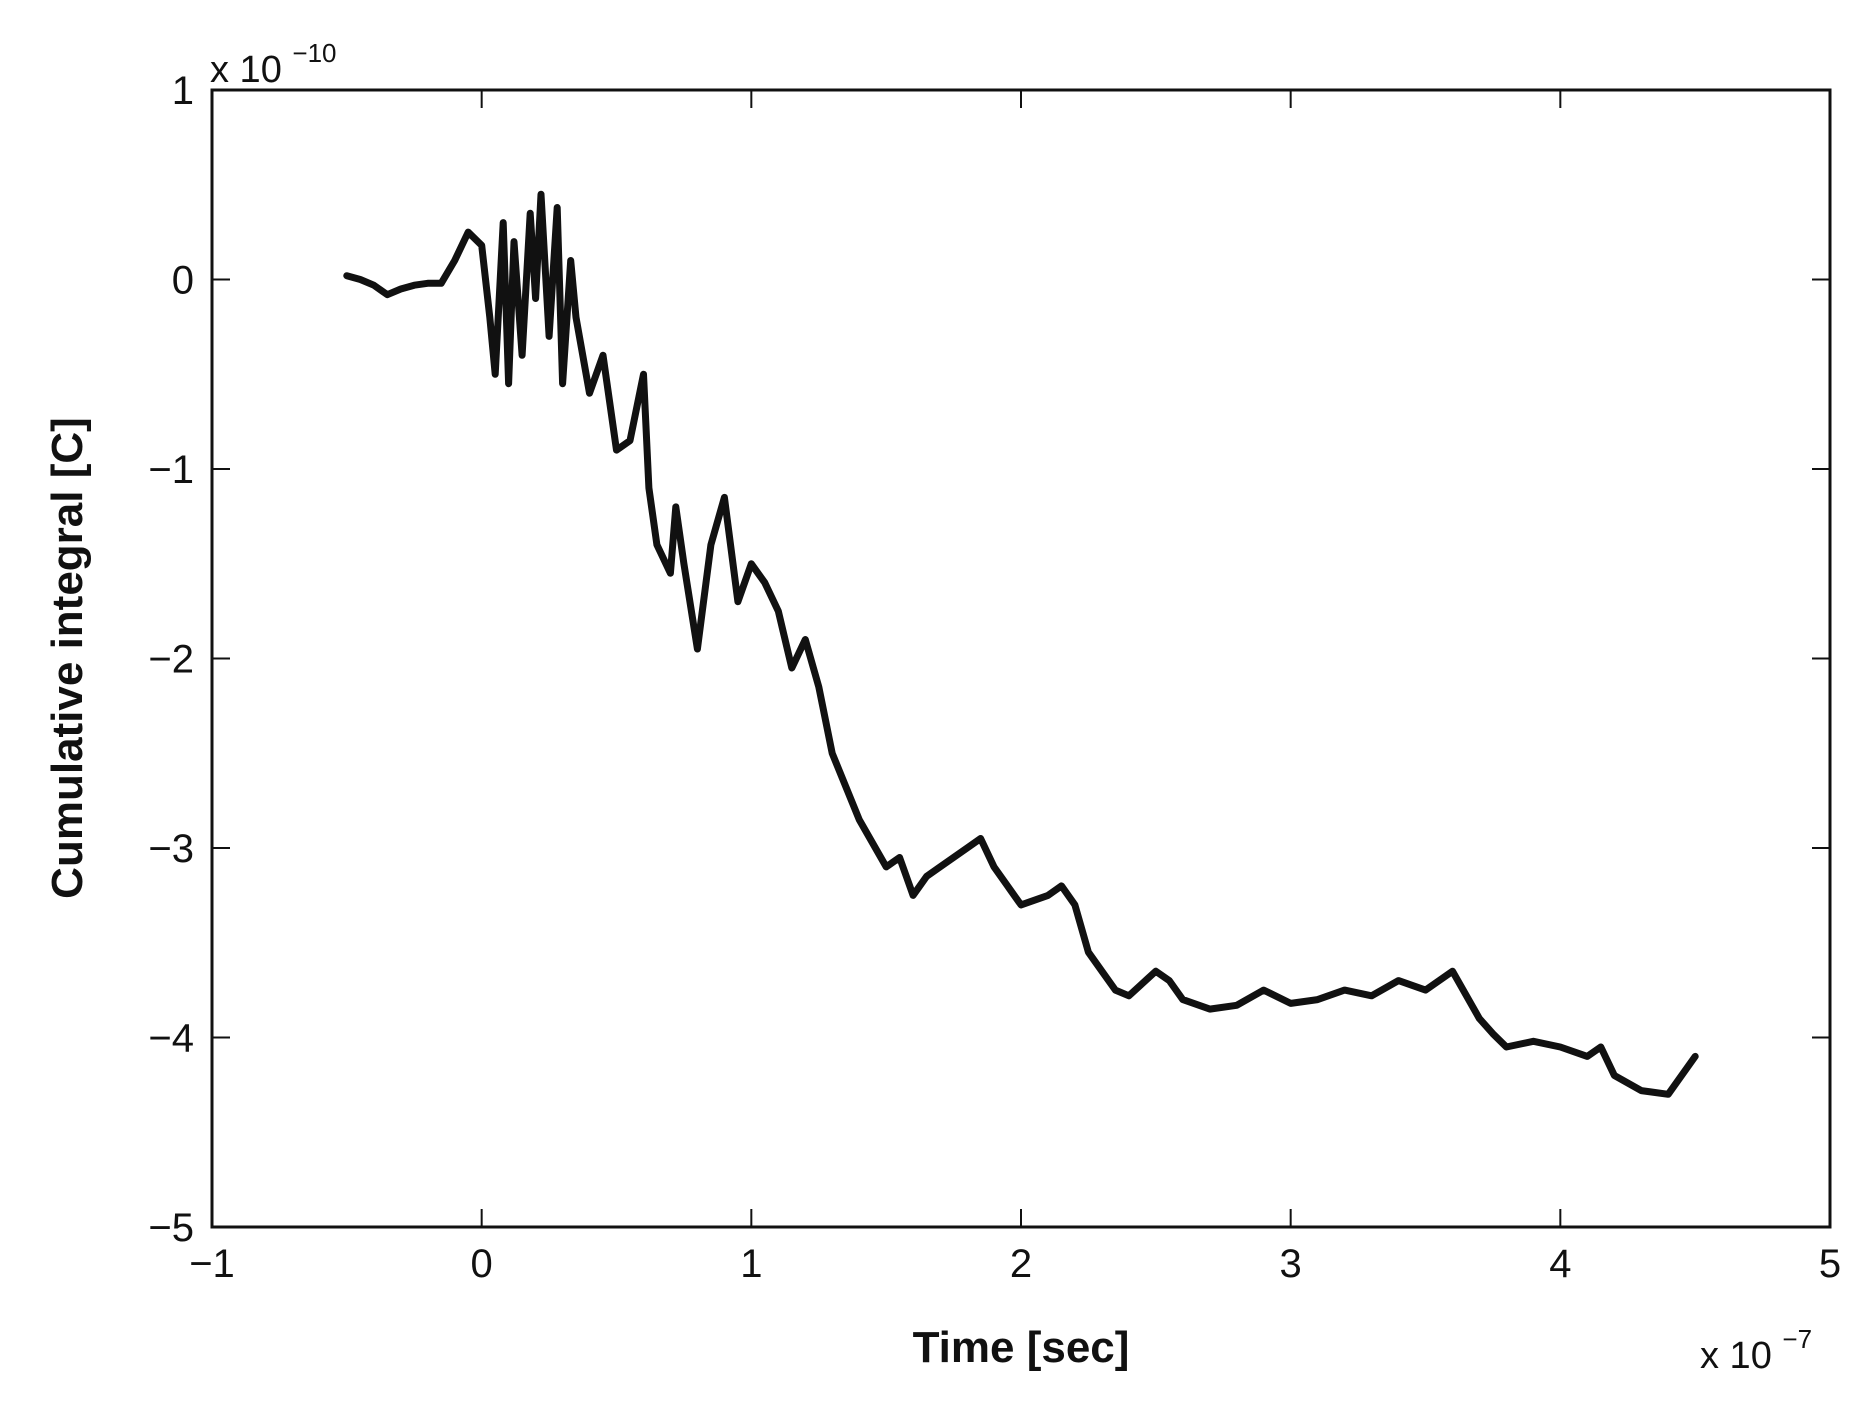 The image size is (1871, 1407). Describe the element at coordinates (183, 281) in the screenshot. I see `y-tick-label: 0` at that location.